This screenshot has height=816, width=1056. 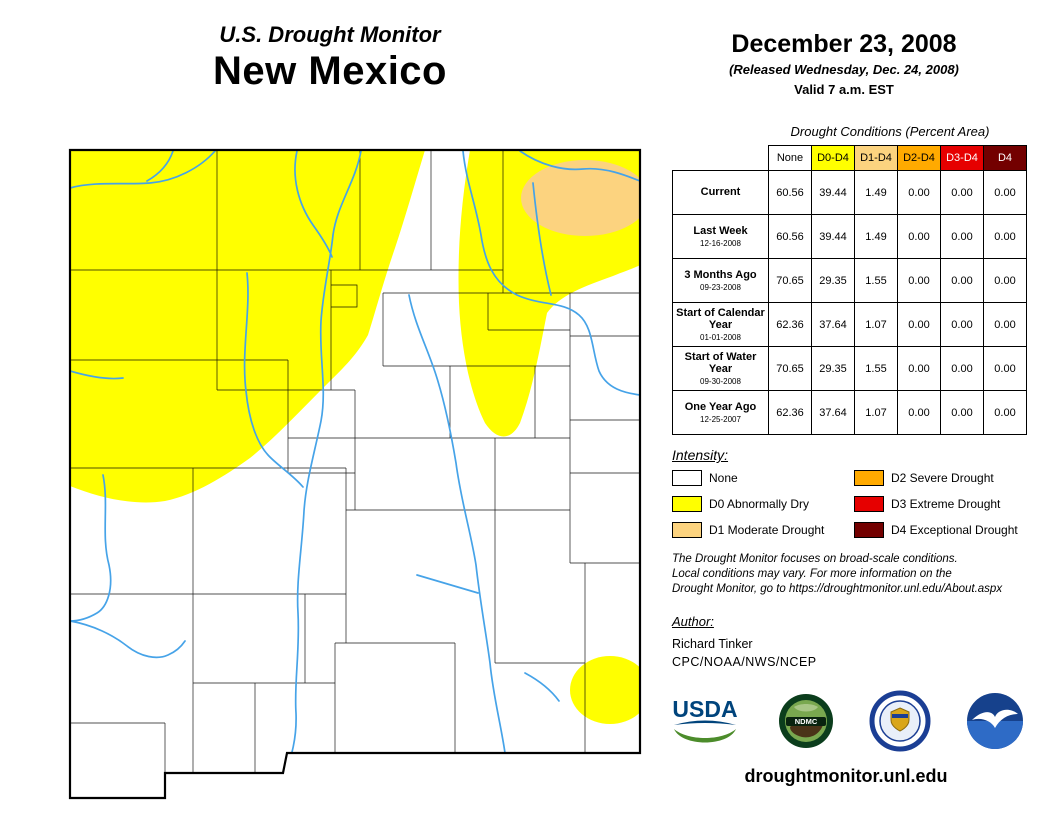 I want to click on ndmc-logo-text: NDMC, so click(x=805, y=721).